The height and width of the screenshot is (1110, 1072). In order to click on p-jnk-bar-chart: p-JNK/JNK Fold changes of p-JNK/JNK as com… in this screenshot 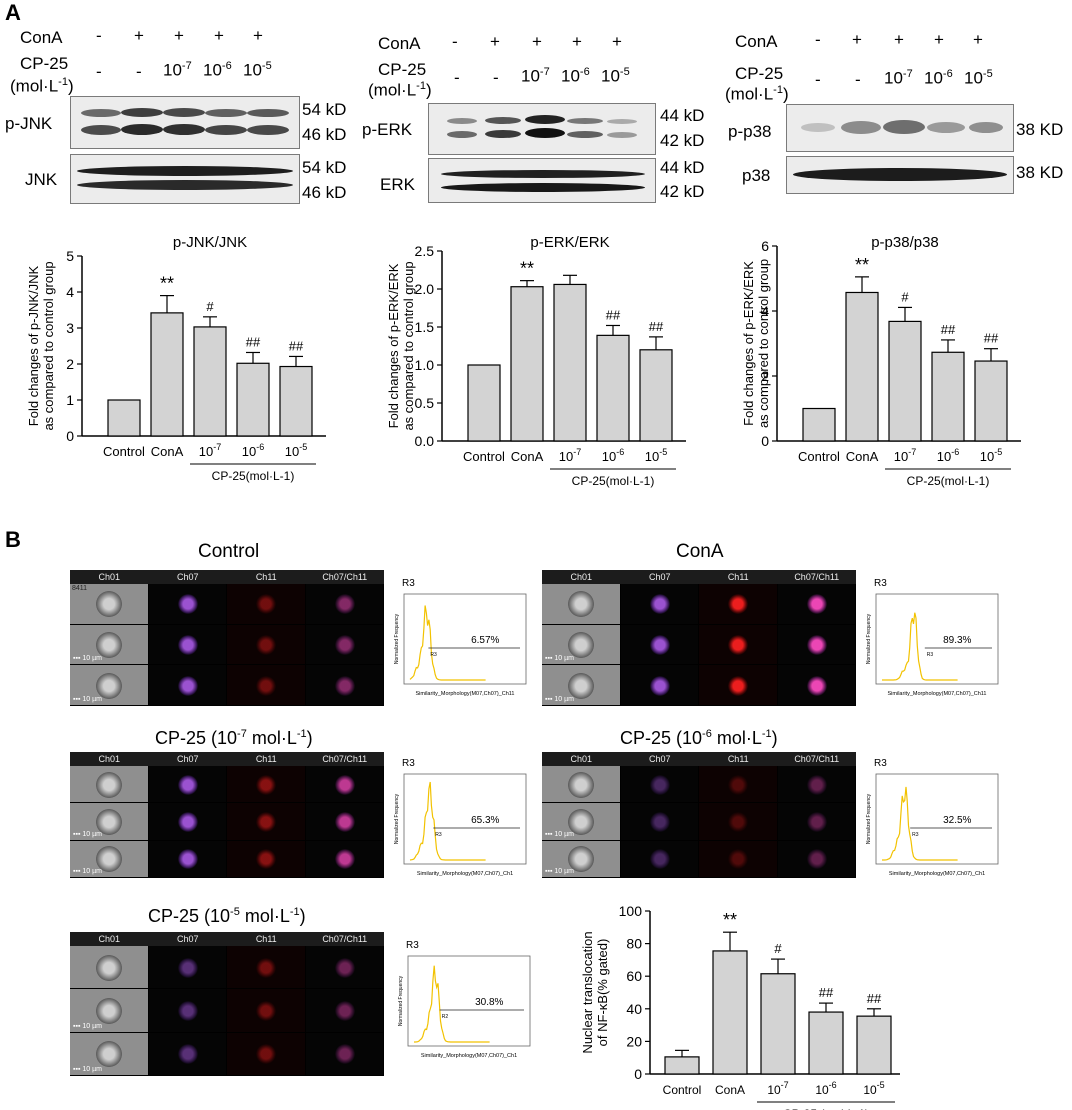, I will do `click(176, 358)`.